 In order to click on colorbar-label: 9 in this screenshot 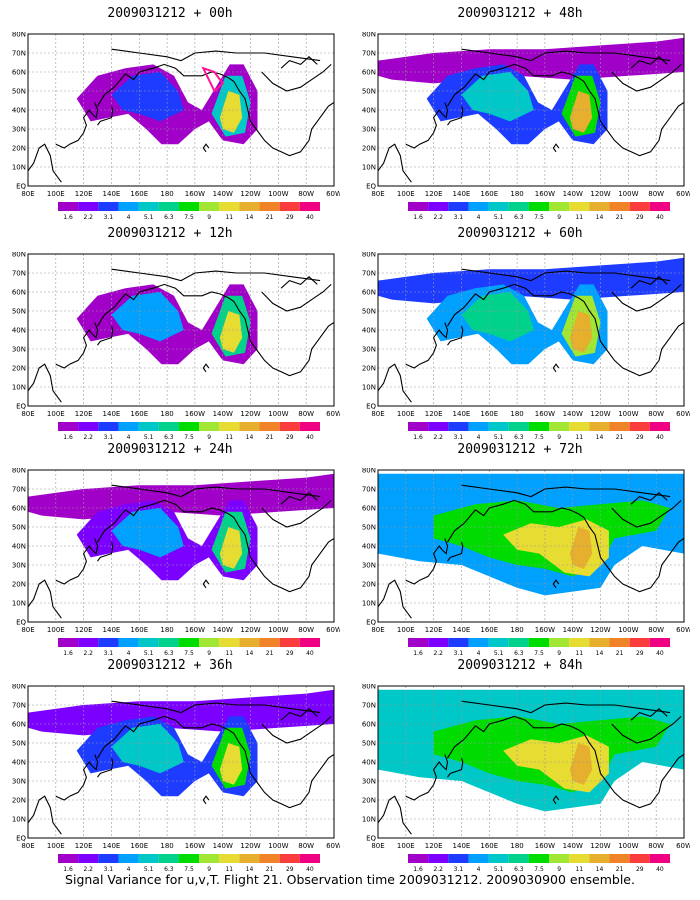, I will do `click(559, 653)`.